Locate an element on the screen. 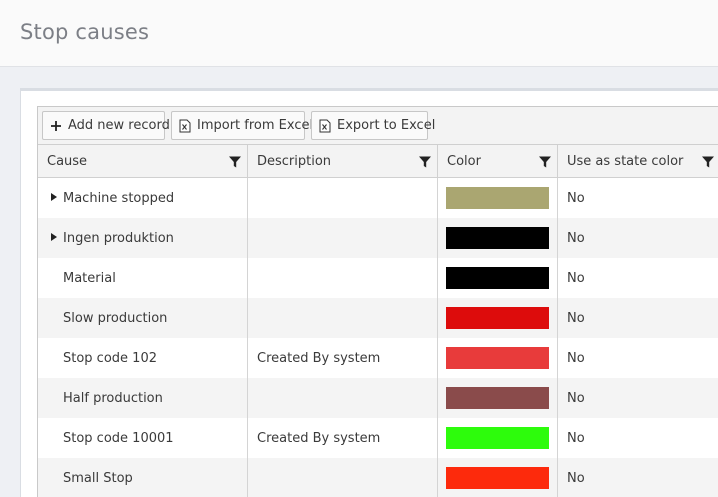  cause-text: Small Stop is located at coordinates (98, 478).